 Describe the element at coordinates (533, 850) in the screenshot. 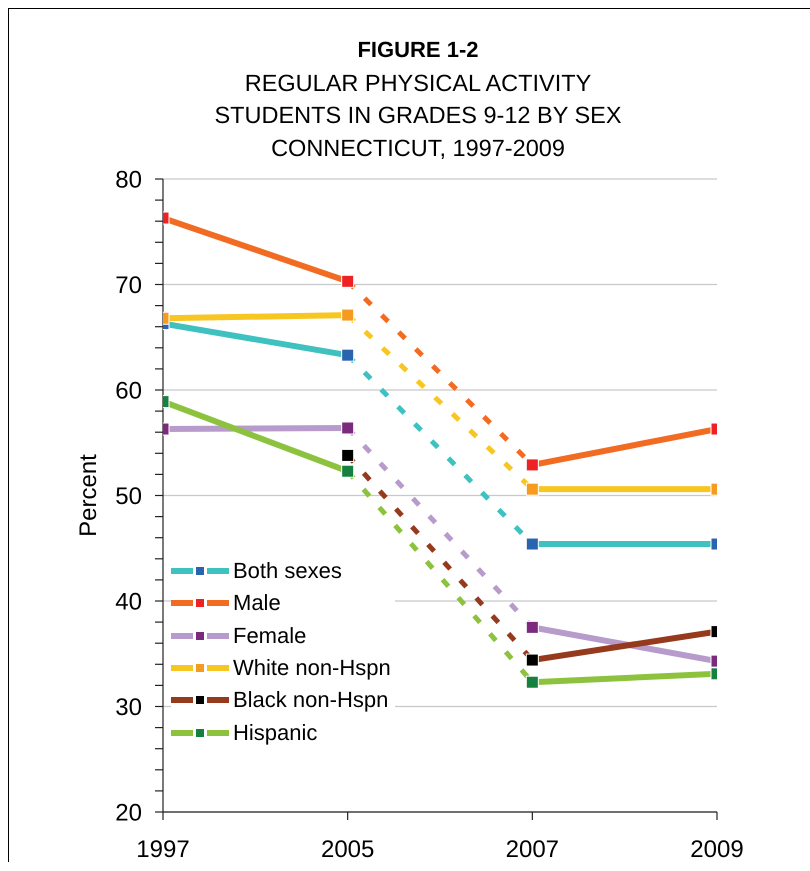

I see `x-tick-label: 2007` at that location.